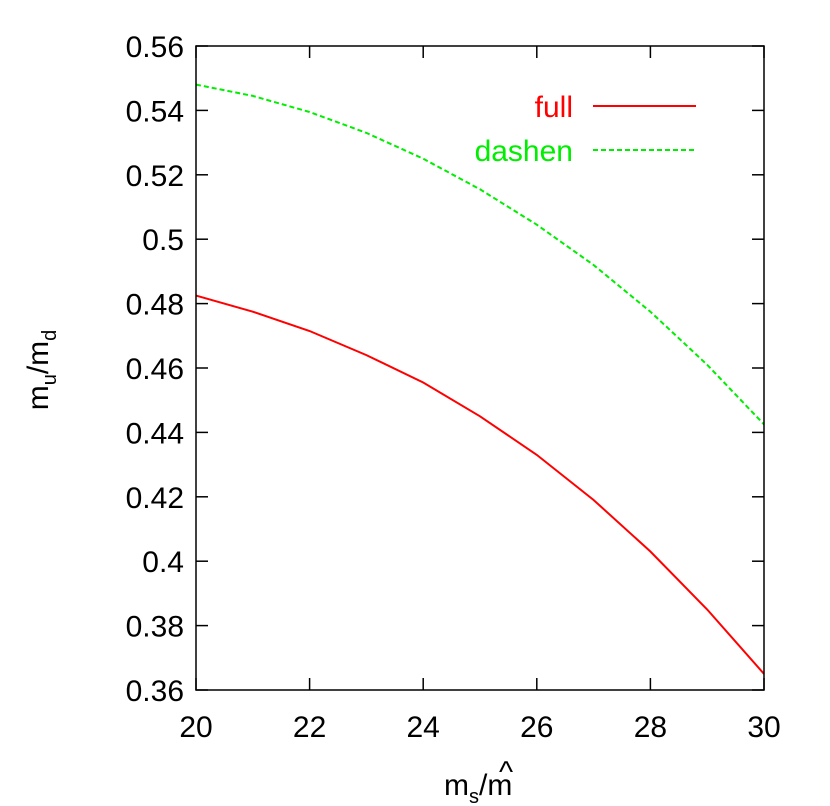  Describe the element at coordinates (195, 727) in the screenshot. I see `x-tick-label: 20` at that location.